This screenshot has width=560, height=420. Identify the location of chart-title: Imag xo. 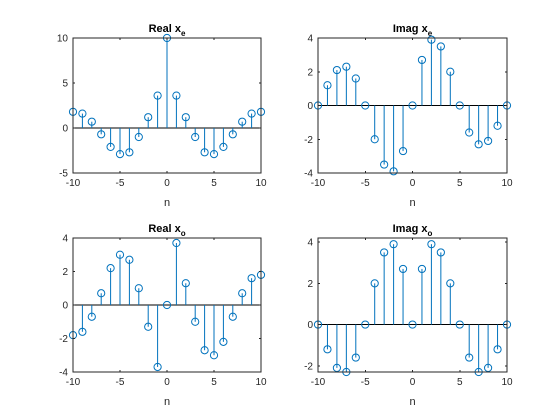
(413, 230).